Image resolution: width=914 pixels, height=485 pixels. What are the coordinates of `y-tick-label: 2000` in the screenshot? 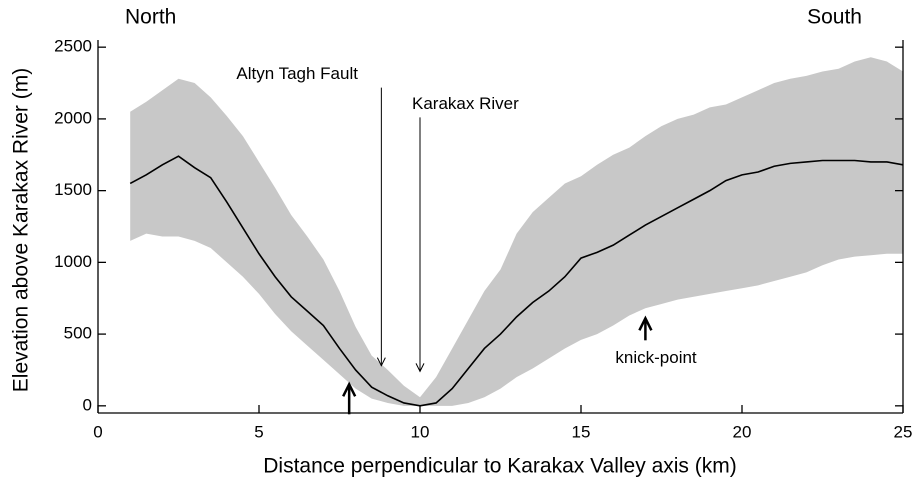 It's located at (73, 117).